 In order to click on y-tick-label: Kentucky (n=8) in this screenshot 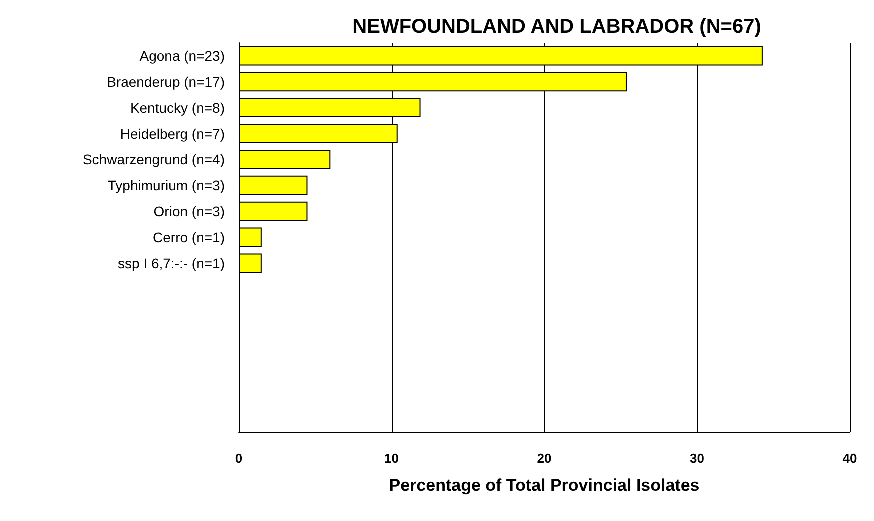, I will do `click(177, 108)`.